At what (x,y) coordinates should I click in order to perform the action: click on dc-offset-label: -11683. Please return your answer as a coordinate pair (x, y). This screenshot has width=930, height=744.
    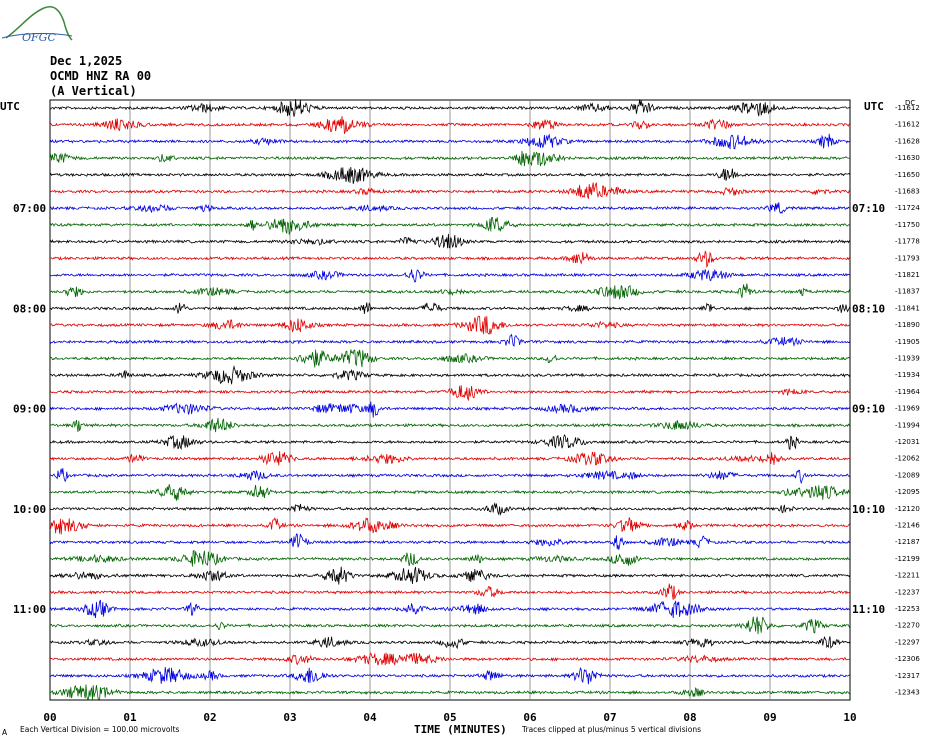
    Looking at the image, I should click on (907, 192).